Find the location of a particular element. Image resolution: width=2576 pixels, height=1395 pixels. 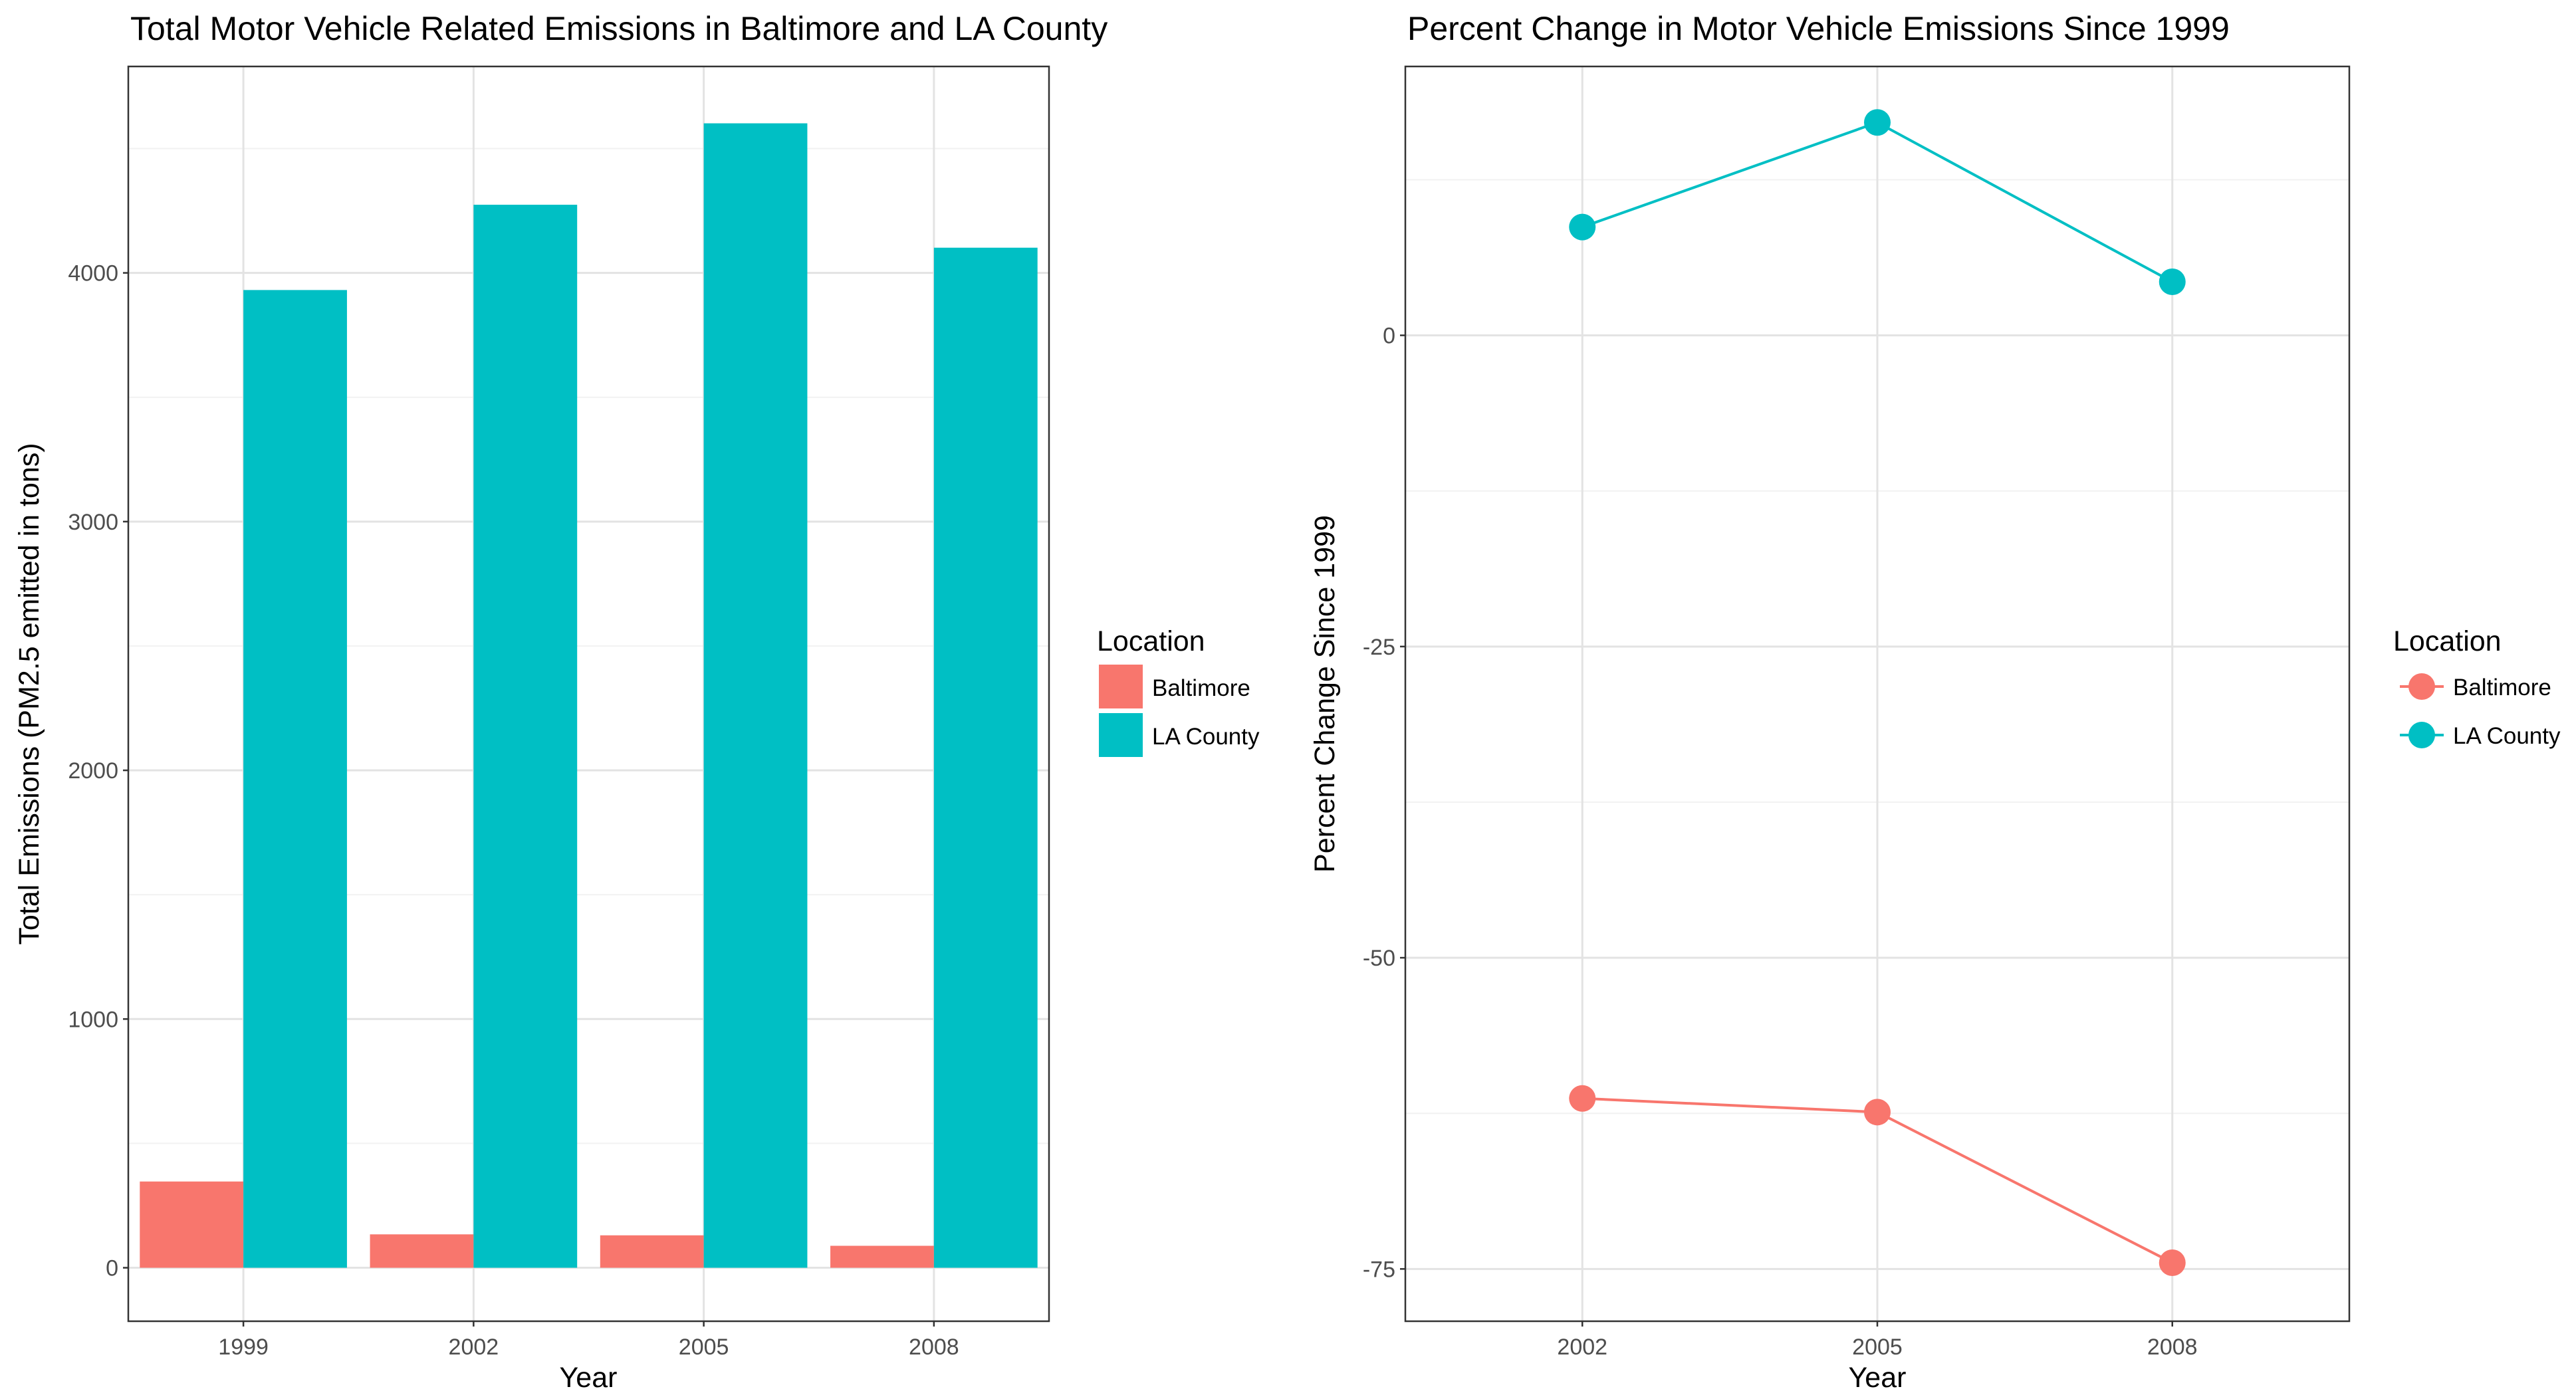

y-tick-label: -50 is located at coordinates (1379, 958).